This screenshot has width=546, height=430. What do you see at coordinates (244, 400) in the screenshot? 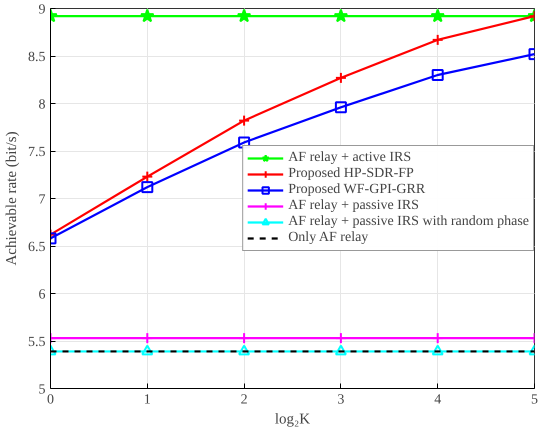
I see `x-tick-label: 2` at bounding box center [244, 400].